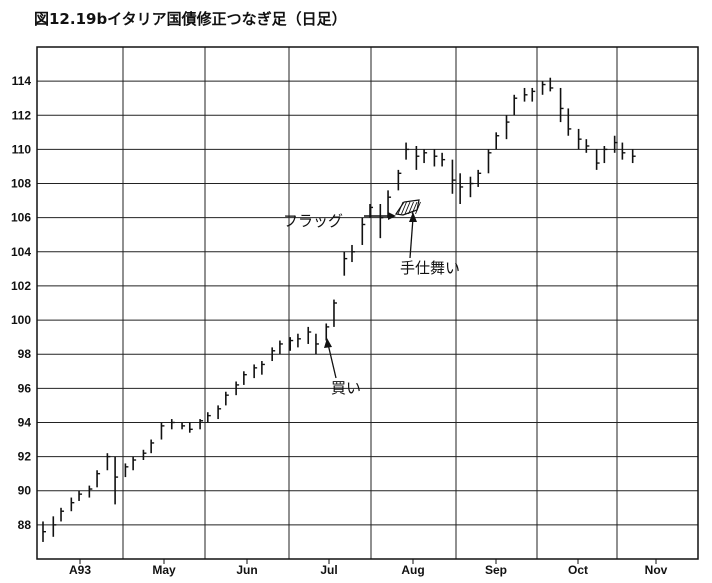 The width and height of the screenshot is (712, 583). What do you see at coordinates (21, 303) in the screenshot?
I see `y-axis-tick-labels: 88 90 92 94 96 98 100 102 104 106 108 110 112 114` at bounding box center [21, 303].